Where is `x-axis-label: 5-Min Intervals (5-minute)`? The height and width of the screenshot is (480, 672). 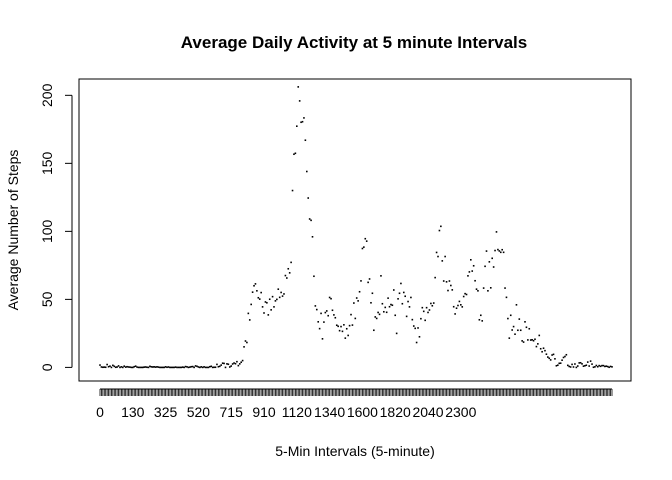 x-axis-label: 5-Min Intervals (5-minute) is located at coordinates (355, 451).